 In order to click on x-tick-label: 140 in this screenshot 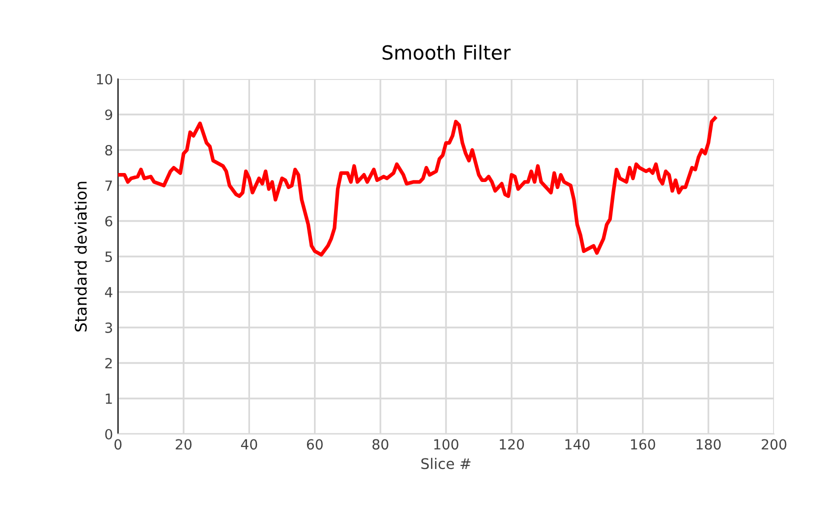, I will do `click(577, 444)`.